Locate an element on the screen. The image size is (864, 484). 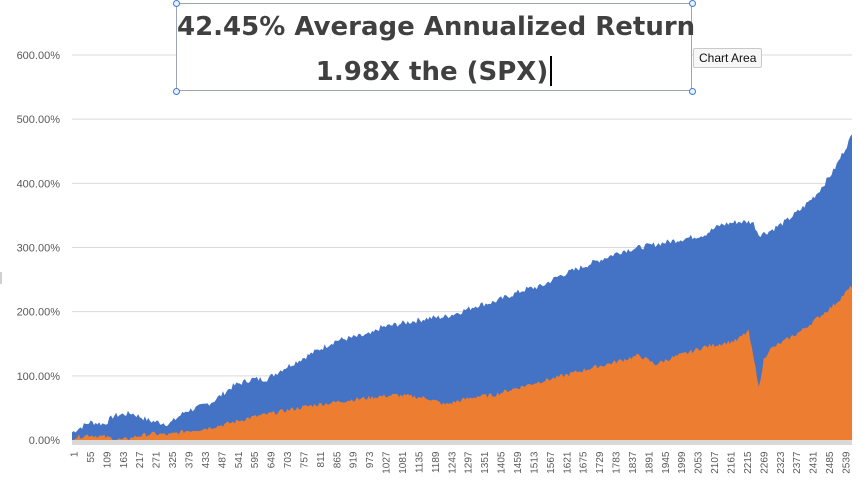
x-tick-label: 1837 is located at coordinates (633, 462).